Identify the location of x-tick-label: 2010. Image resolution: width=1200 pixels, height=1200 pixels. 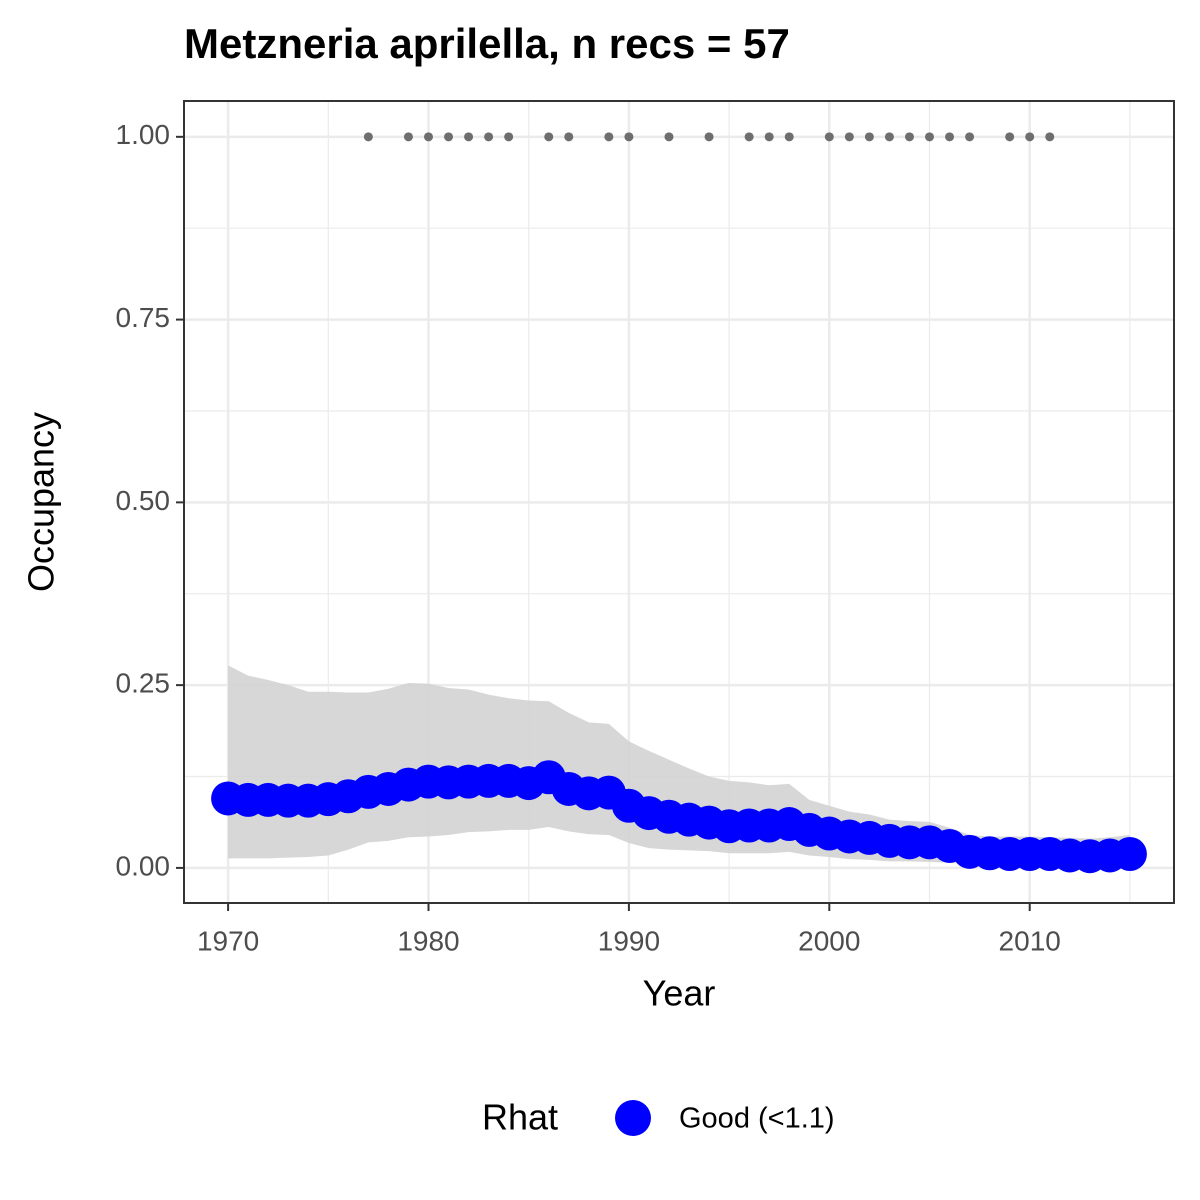
(1030, 940).